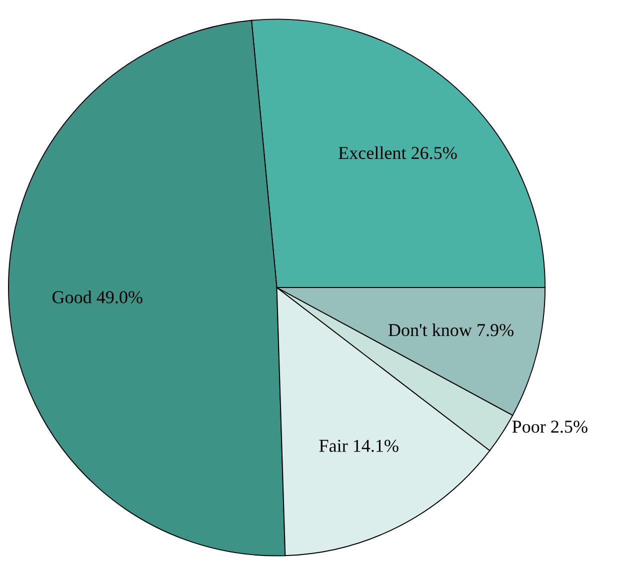 Image resolution: width=626 pixels, height=575 pixels. What do you see at coordinates (451, 329) in the screenshot?
I see `slice-label: Don't know 7.9%` at bounding box center [451, 329].